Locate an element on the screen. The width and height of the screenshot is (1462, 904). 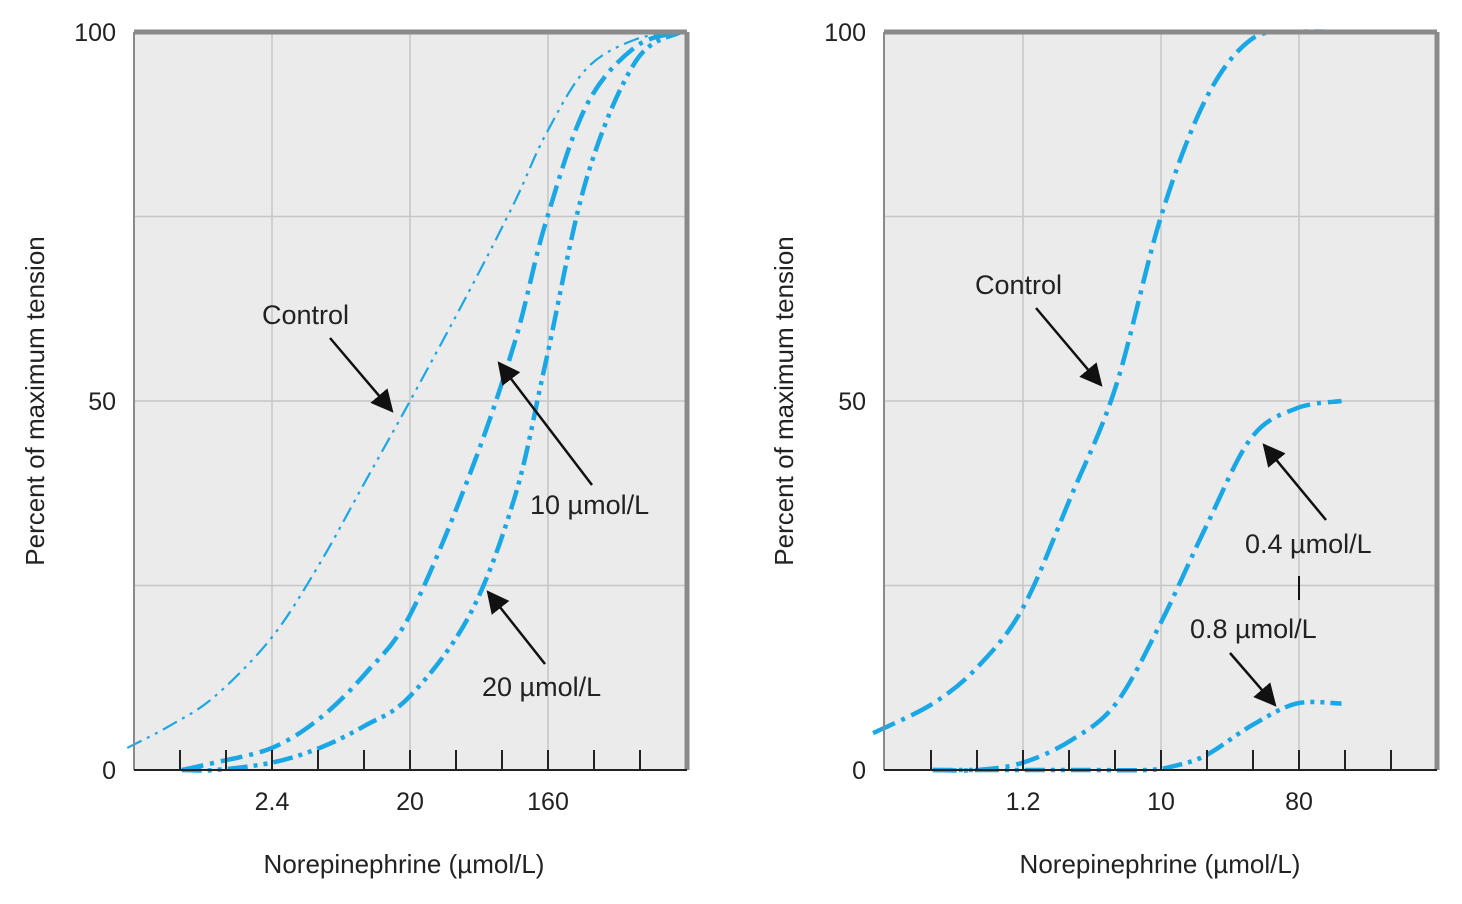
right-annotation-control: Control is located at coordinates (1018, 285).